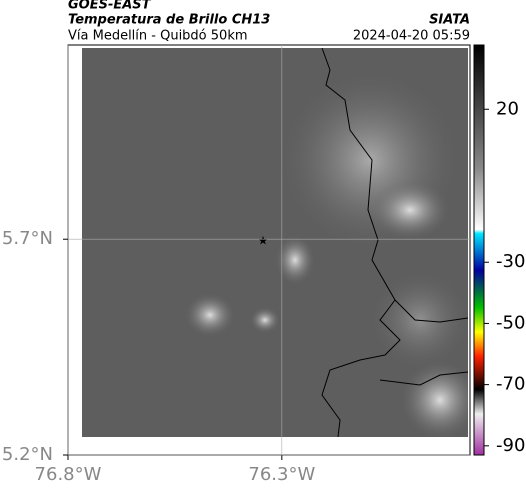 This screenshot has width=526, height=495. What do you see at coordinates (479, 250) in the screenshot?
I see `colorbar` at bounding box center [479, 250].